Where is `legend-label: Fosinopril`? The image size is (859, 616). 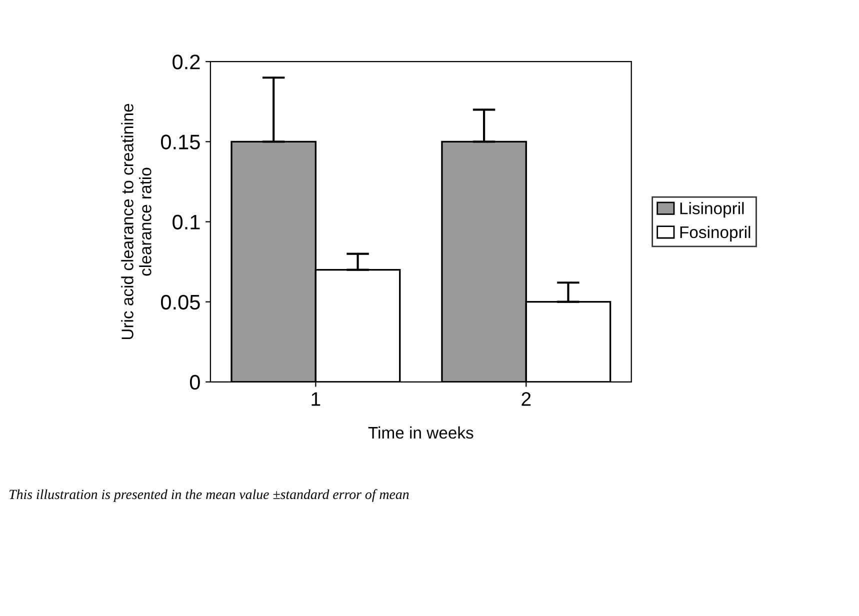
legend-label: Fosinopril is located at coordinates (715, 234).